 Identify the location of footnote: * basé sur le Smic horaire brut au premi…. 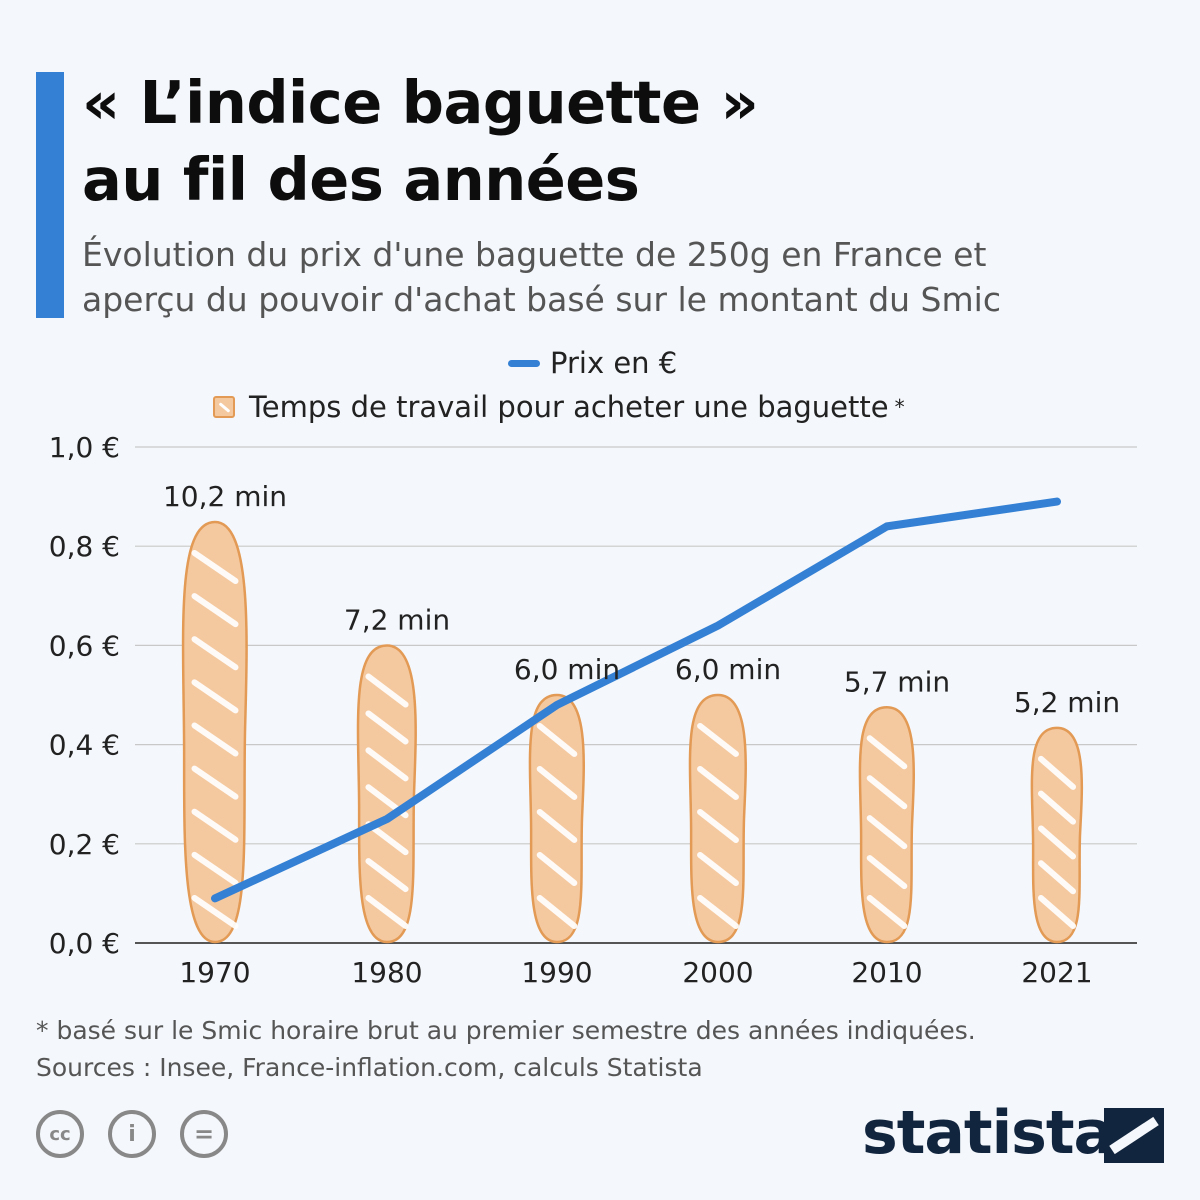
(506, 1030).